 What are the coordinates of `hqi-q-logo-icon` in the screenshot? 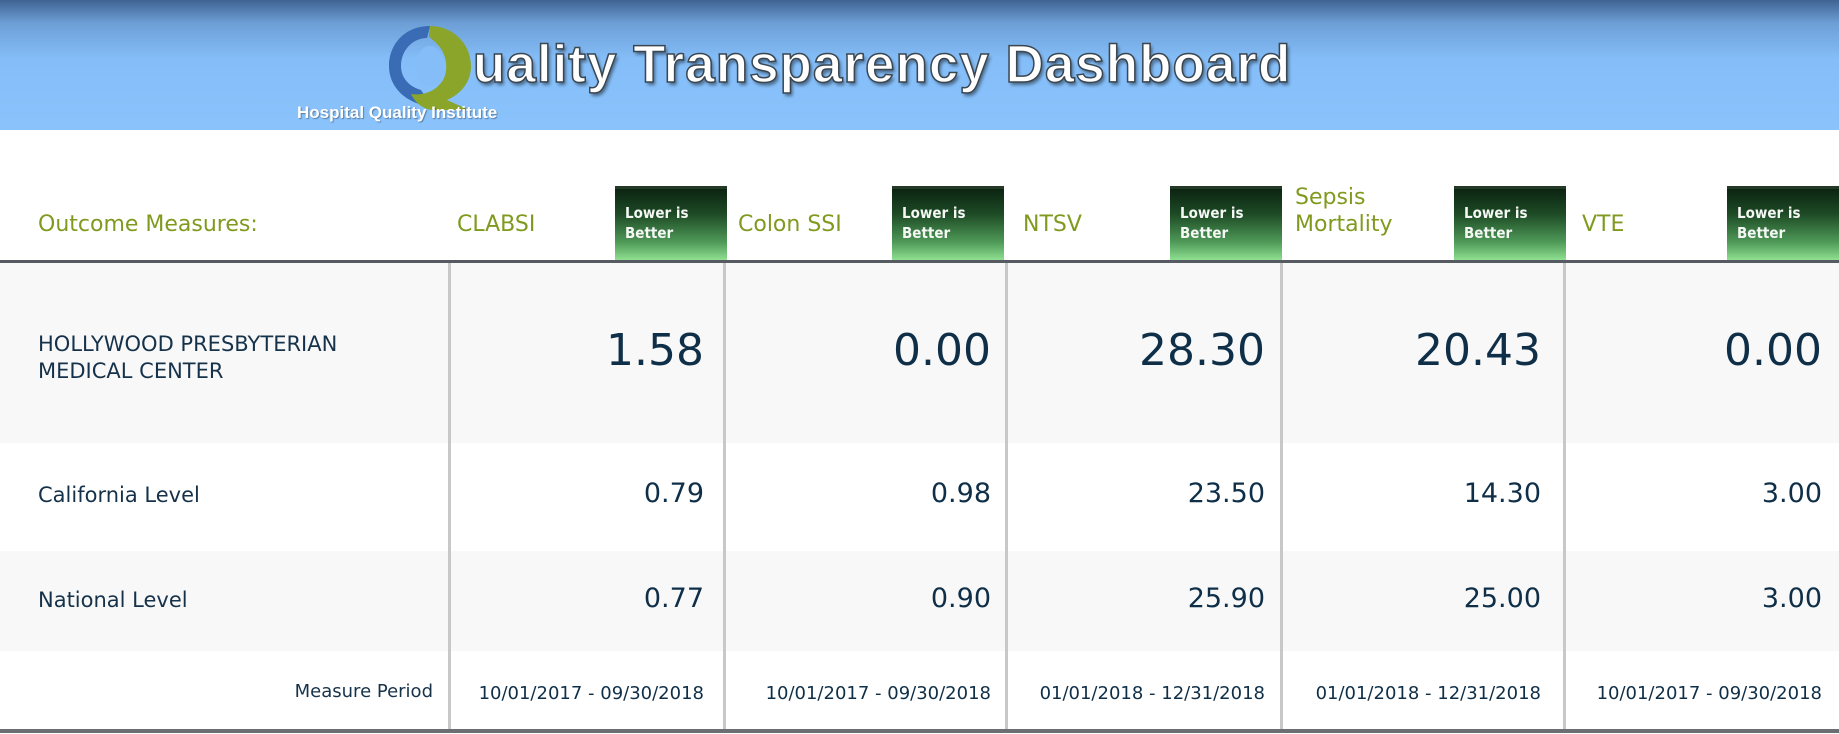 It's located at (430, 68).